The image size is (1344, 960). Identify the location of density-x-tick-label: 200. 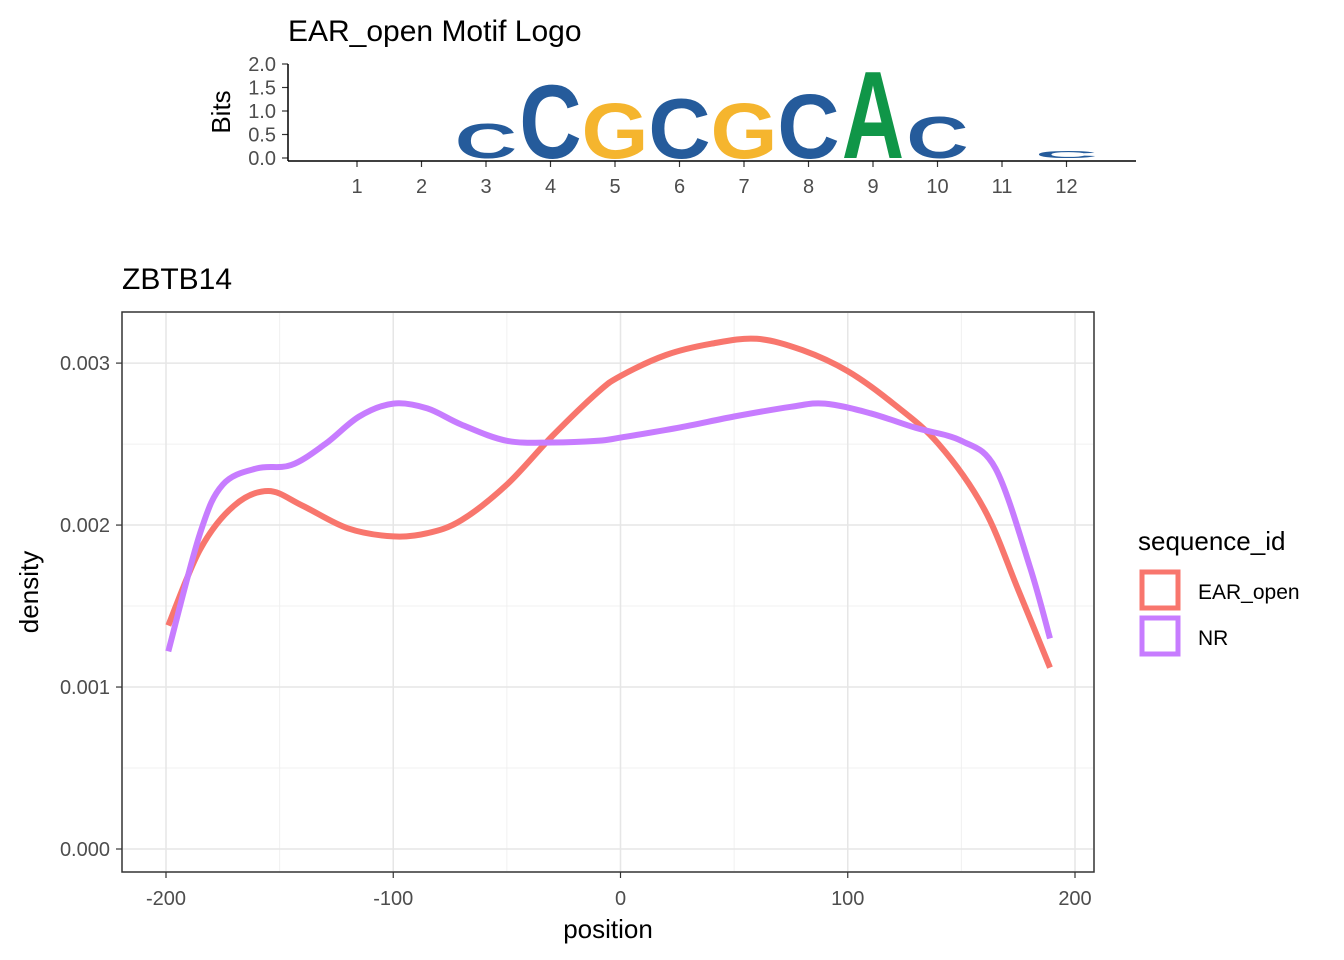
(1074, 899).